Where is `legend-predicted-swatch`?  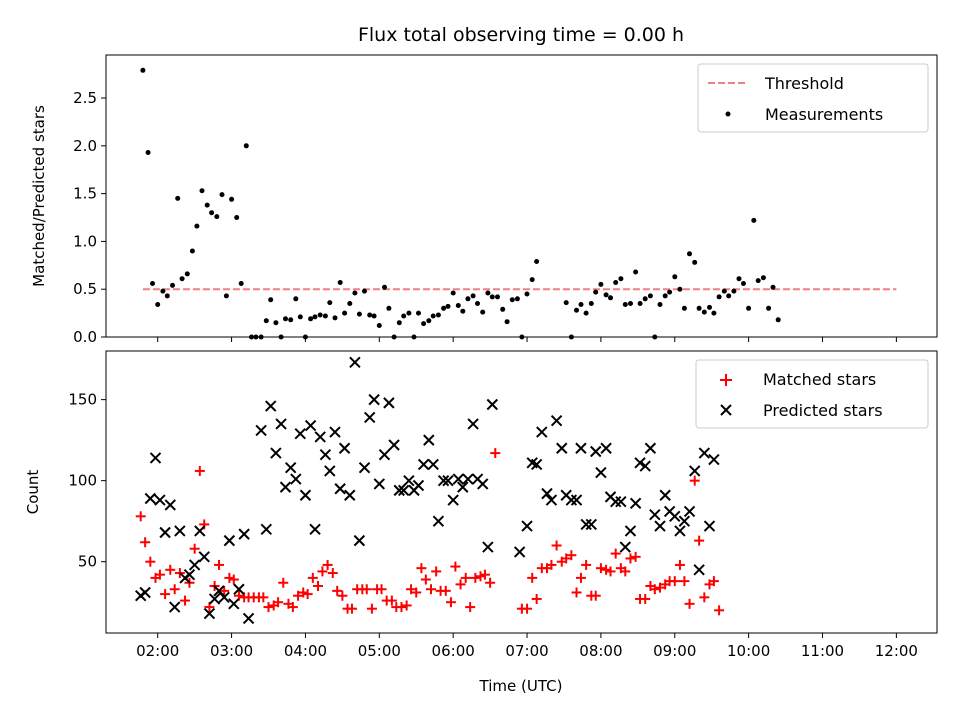 legend-predicted-swatch is located at coordinates (726, 410).